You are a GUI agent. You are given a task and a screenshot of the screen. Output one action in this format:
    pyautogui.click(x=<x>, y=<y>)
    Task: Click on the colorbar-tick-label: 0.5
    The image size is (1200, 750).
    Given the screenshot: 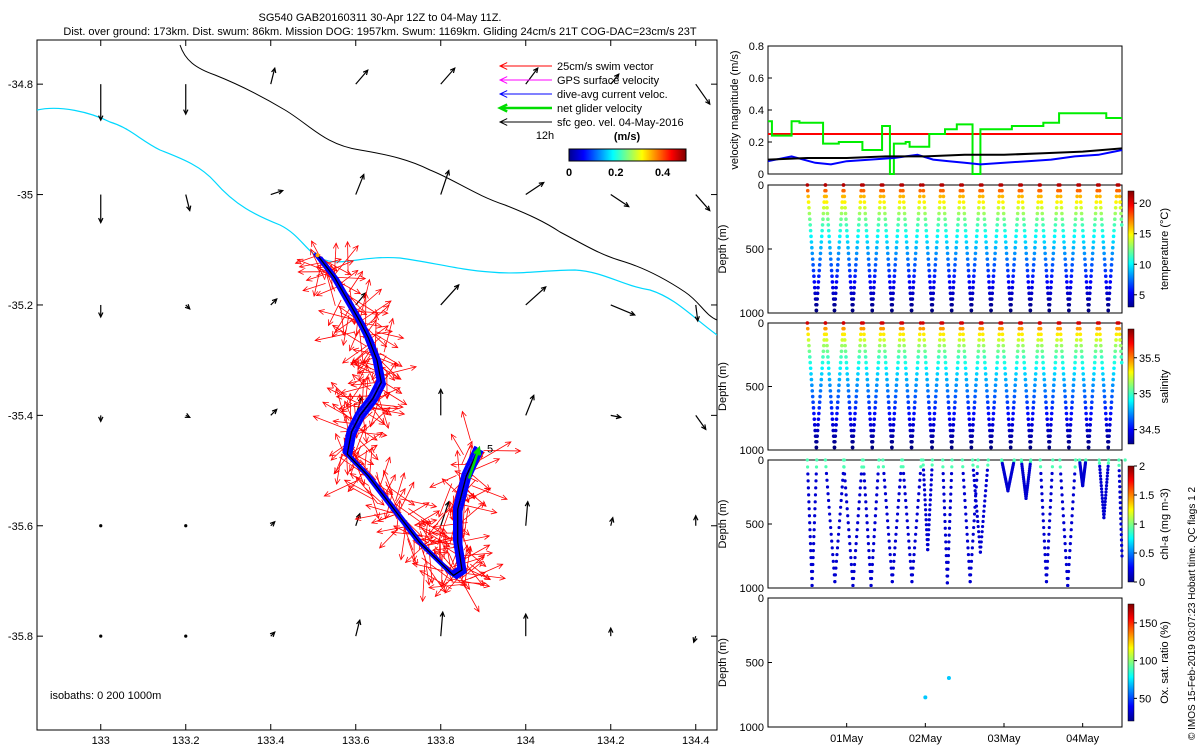 What is the action you would take?
    pyautogui.click(x=1146, y=554)
    